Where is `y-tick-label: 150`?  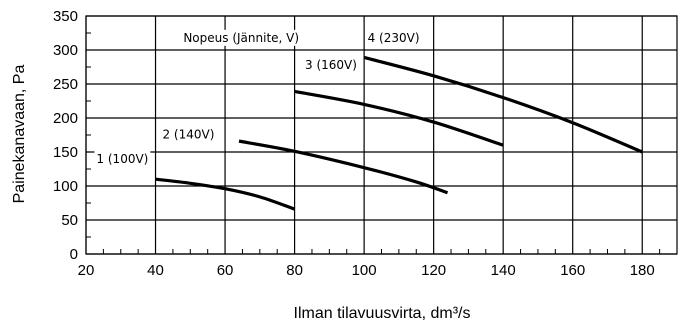 y-tick-label: 150 is located at coordinates (65, 152).